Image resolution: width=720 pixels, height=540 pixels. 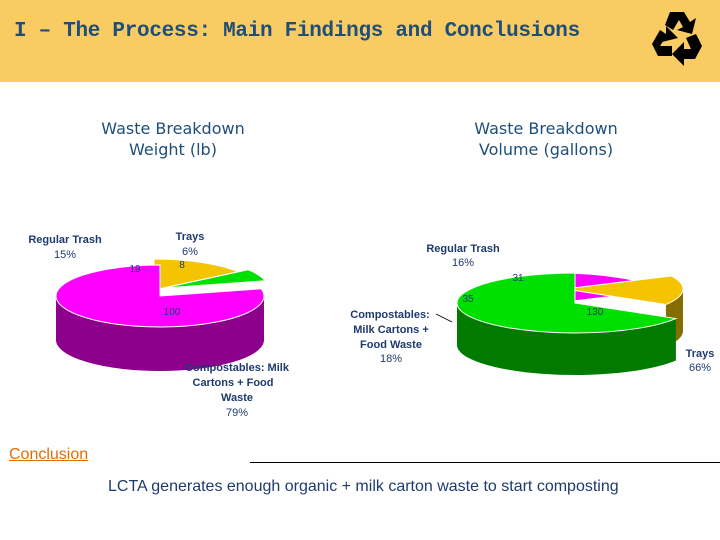 I want to click on weight-slice-regular-trash, so click(x=196, y=274).